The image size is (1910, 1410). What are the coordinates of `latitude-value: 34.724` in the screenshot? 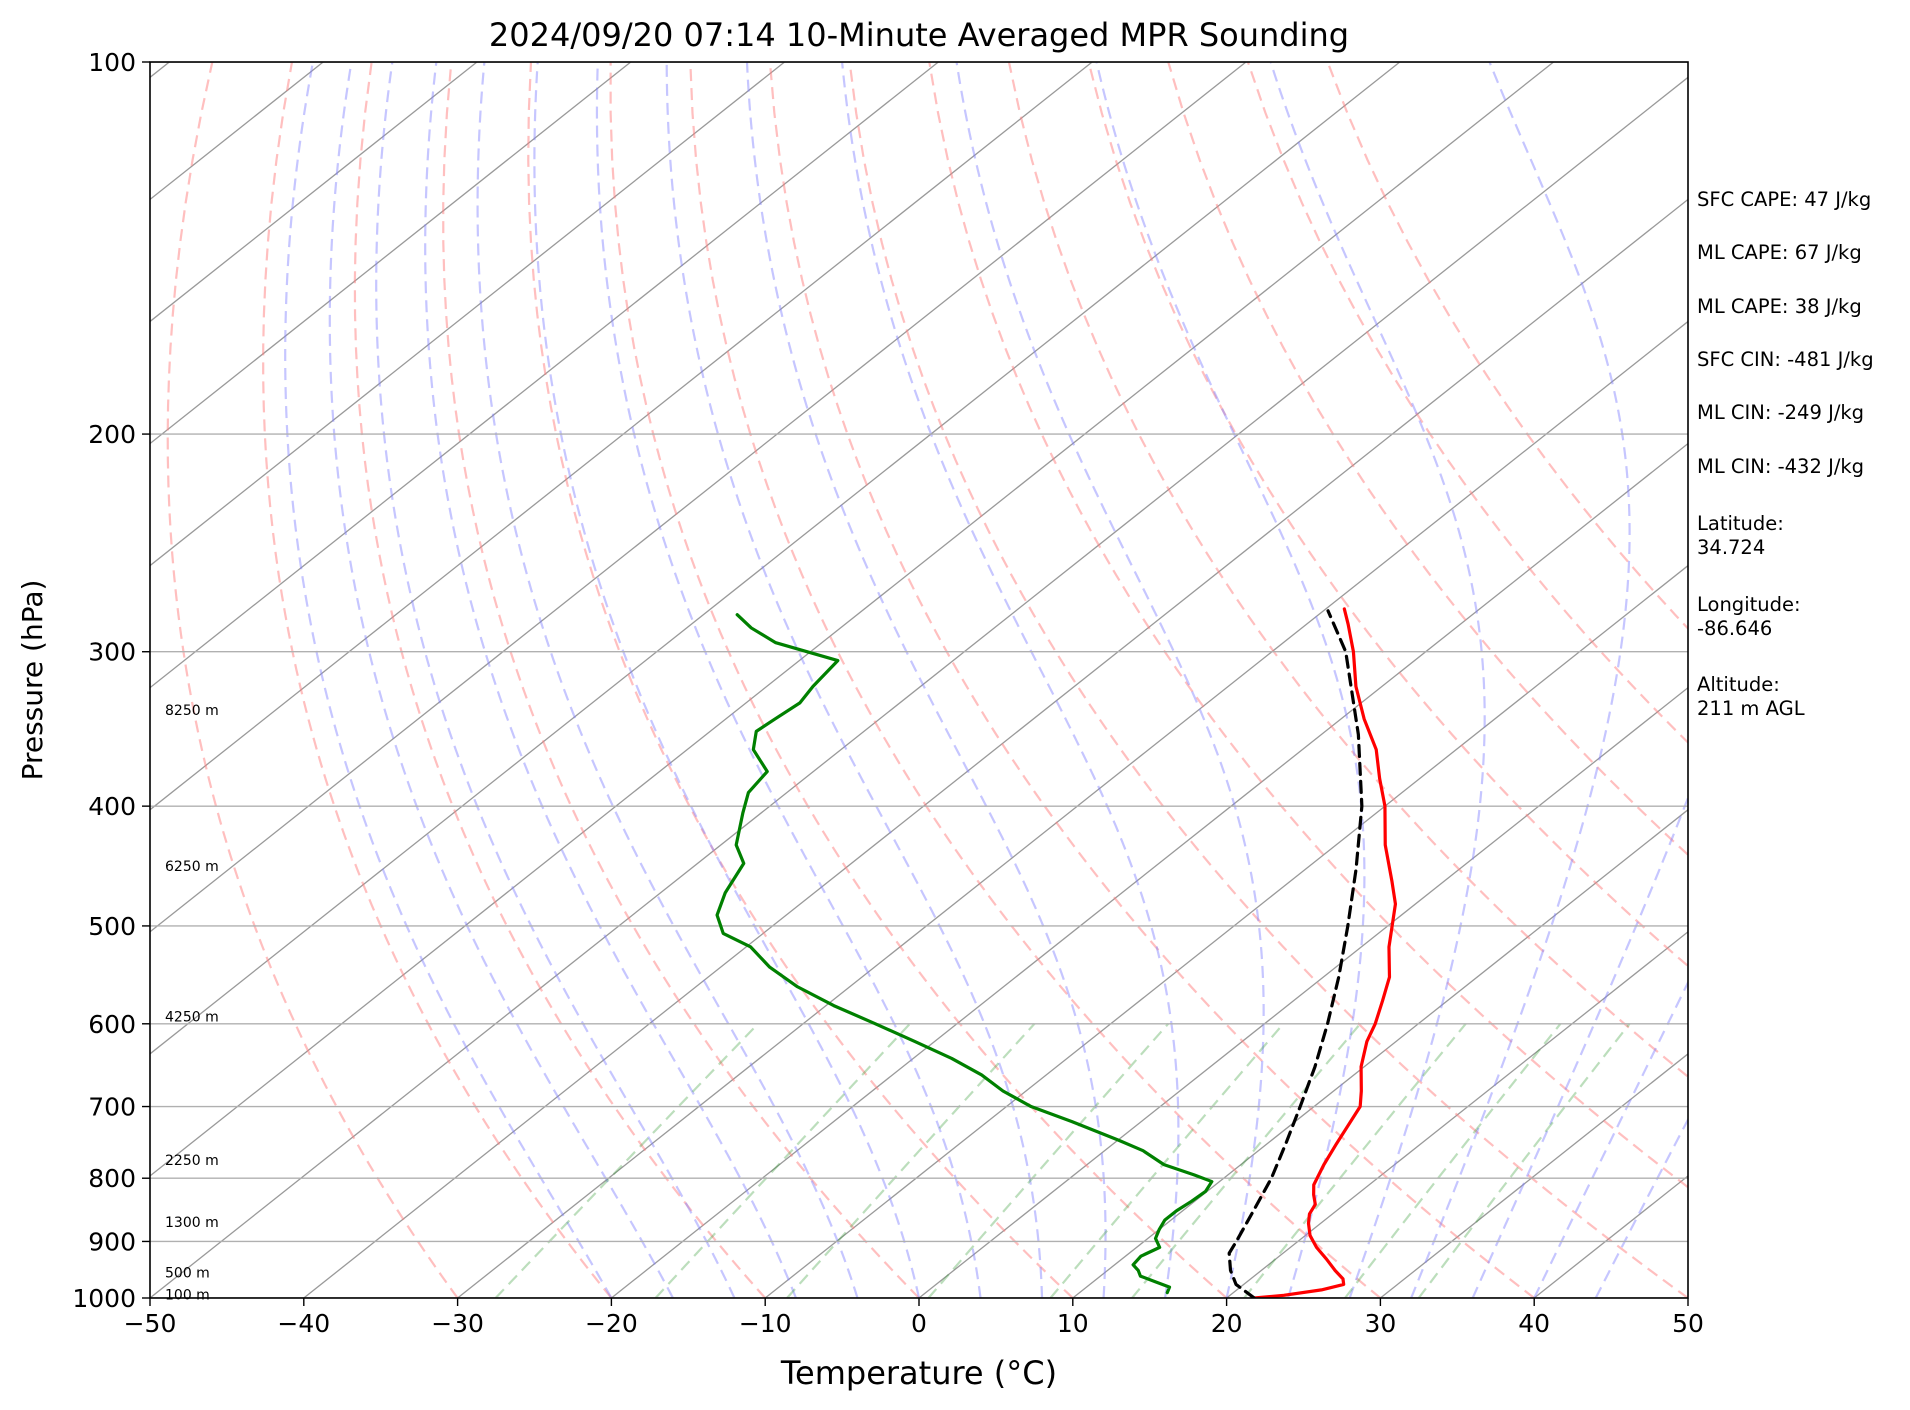 It's located at (1731, 547).